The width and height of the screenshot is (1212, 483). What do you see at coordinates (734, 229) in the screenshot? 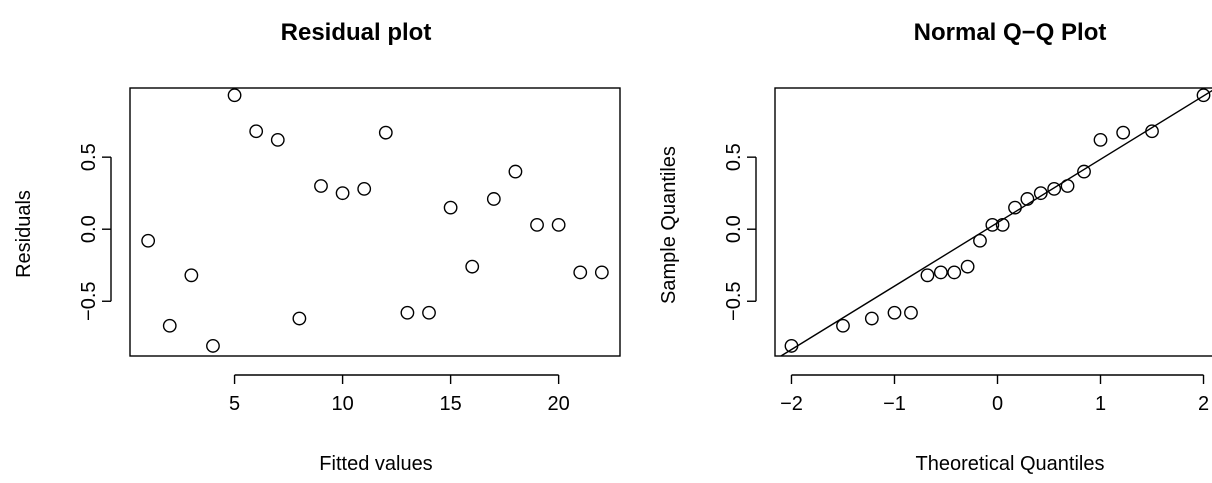
I see `qq-y-tick-label: 0.0` at bounding box center [734, 229].